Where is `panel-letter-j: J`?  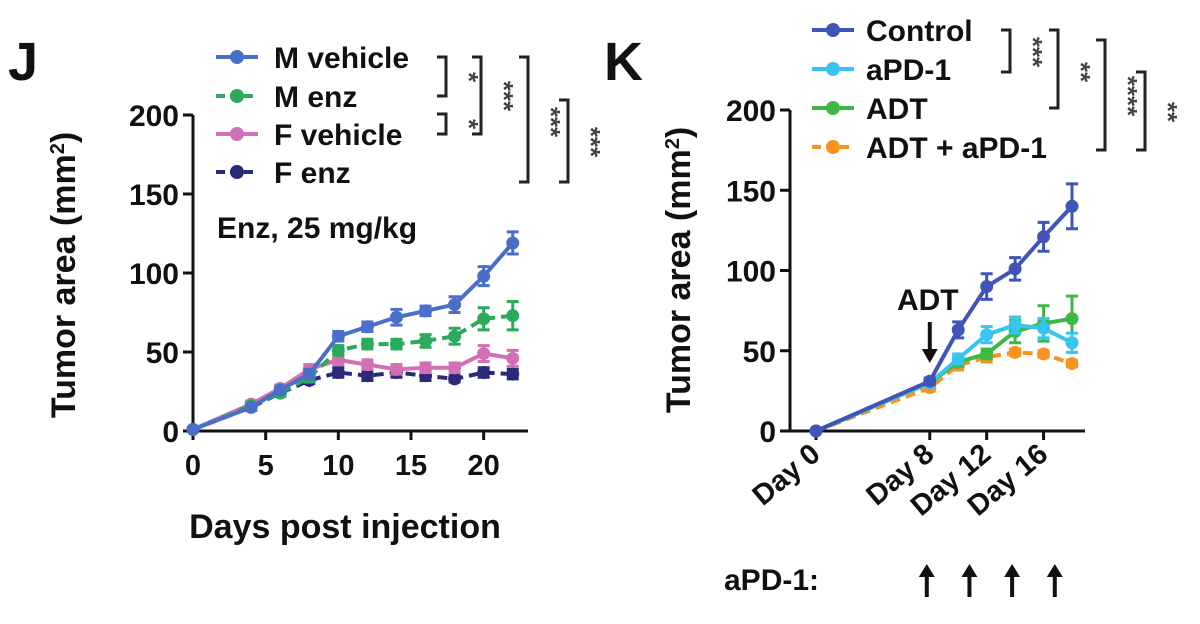 panel-letter-j: J is located at coordinates (23, 62).